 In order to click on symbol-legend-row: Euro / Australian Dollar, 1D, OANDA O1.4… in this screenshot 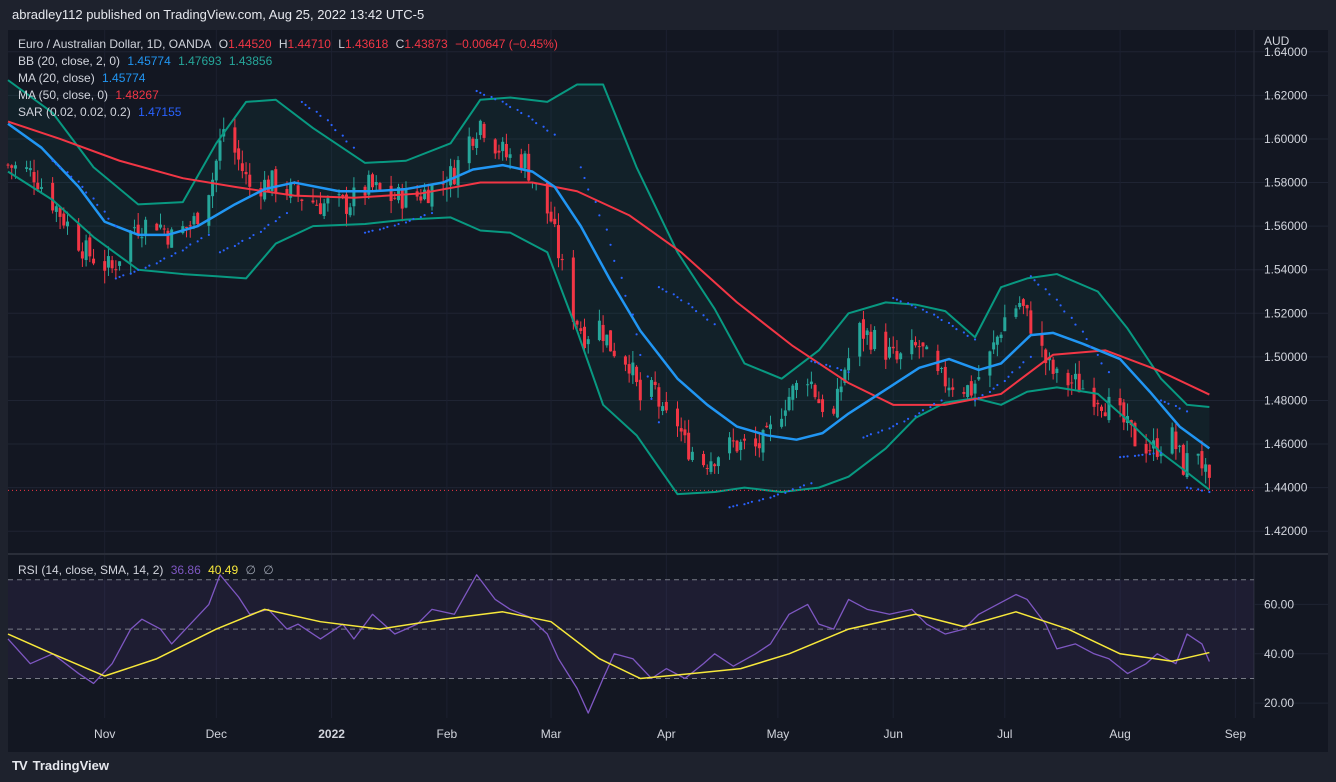, I will do `click(290, 44)`.